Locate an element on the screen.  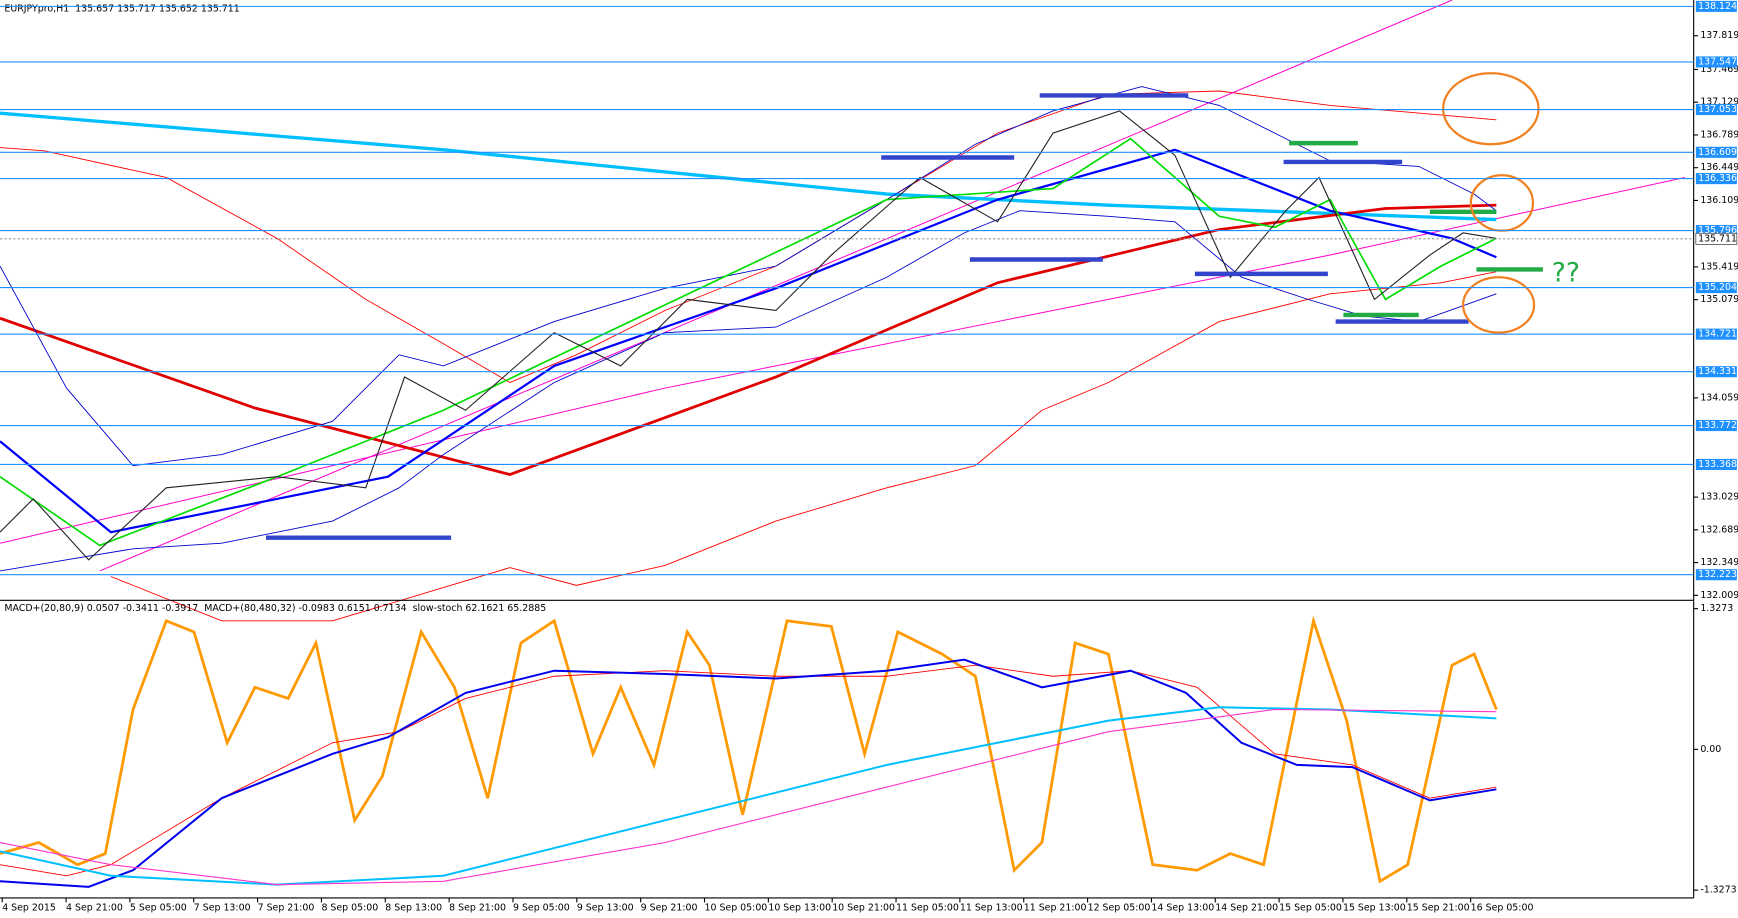
price-tick-label: 133.029 is located at coordinates (1719, 497).